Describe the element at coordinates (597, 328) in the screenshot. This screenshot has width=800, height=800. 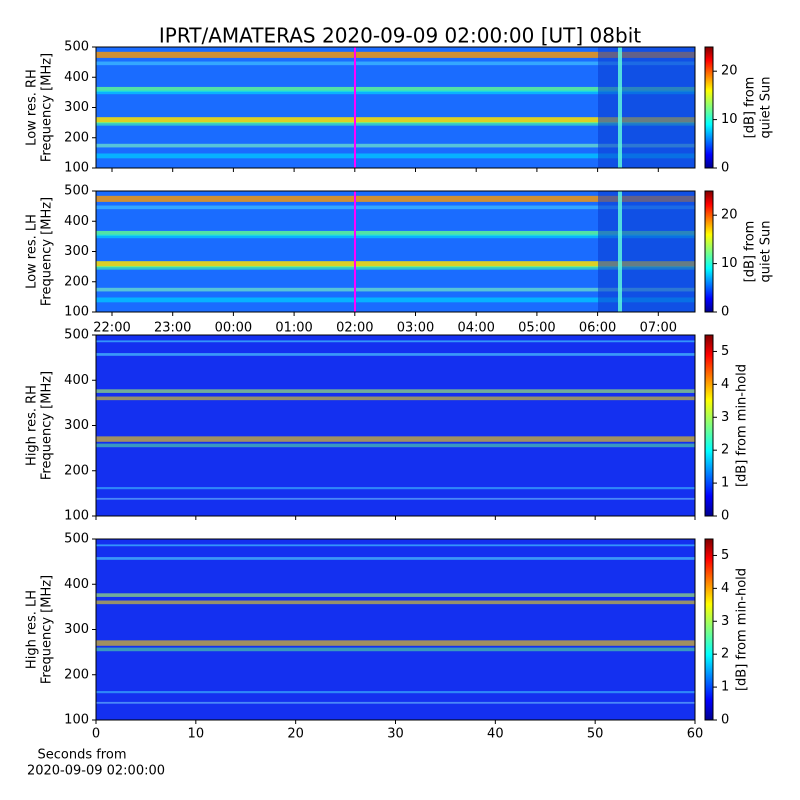
I see `x-tick-label: 06:00` at that location.